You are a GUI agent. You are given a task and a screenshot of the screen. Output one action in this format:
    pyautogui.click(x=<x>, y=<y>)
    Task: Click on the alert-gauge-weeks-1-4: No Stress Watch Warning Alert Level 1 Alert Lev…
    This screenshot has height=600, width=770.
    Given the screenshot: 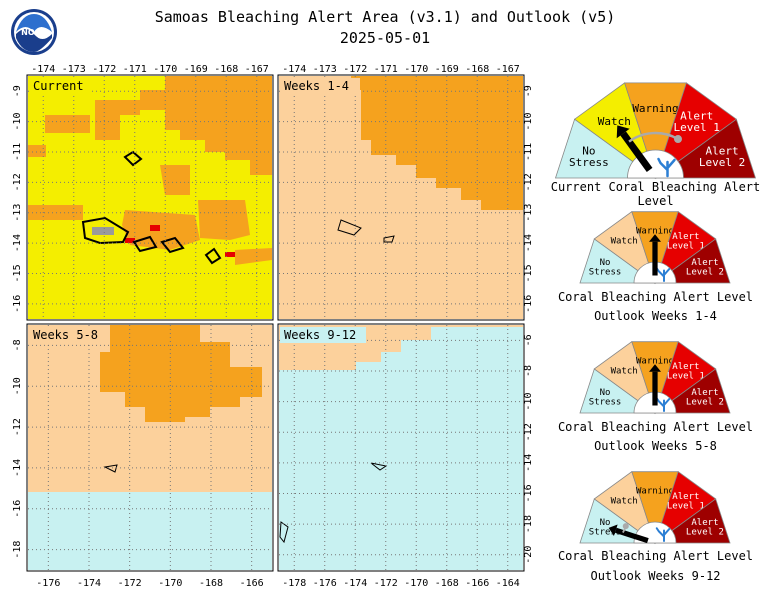 What is the action you would take?
    pyautogui.click(x=655, y=248)
    